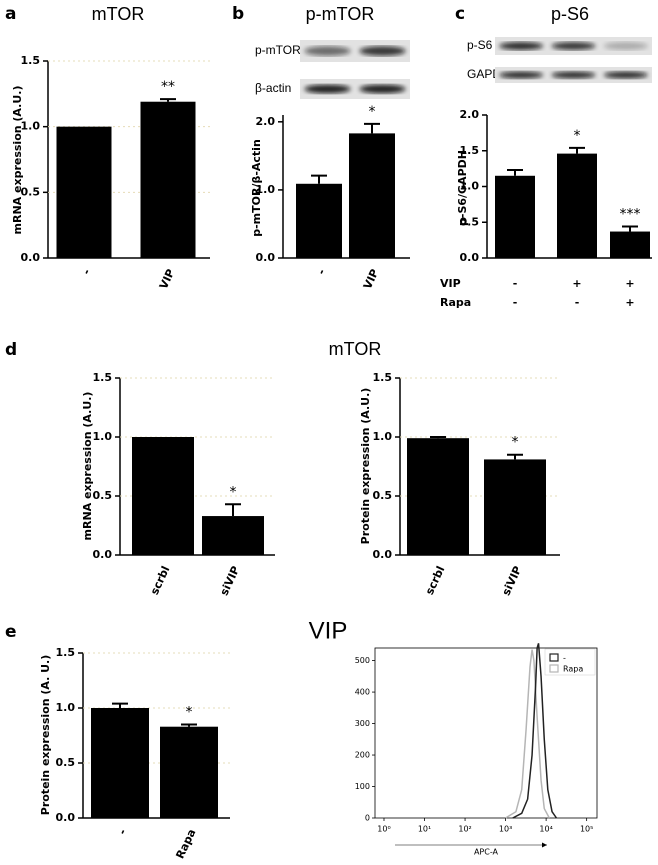  I want to click on section-title: VIP, so click(328, 630).